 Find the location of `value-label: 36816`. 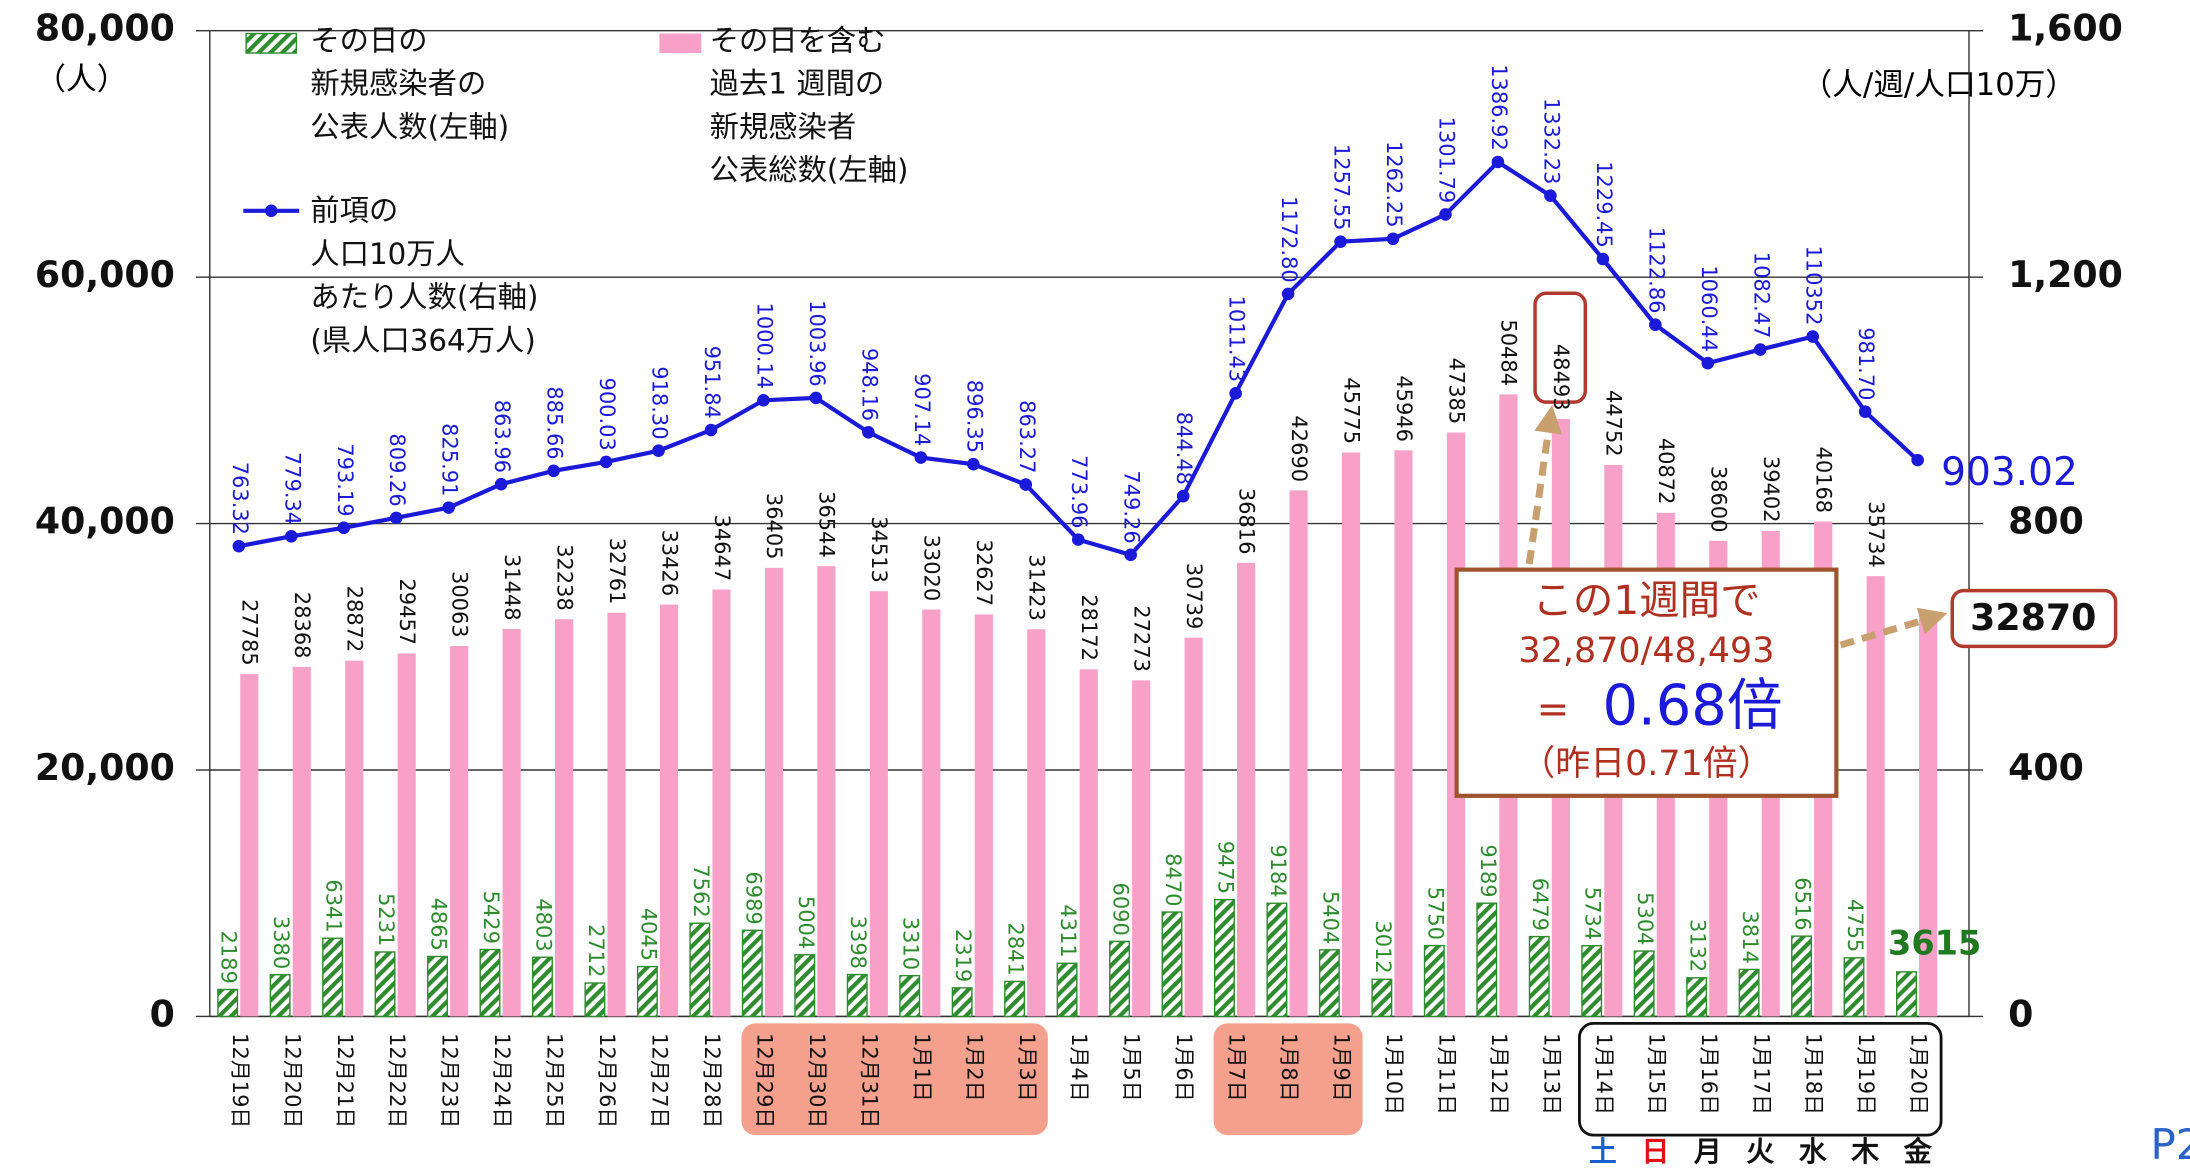

value-label: 36816 is located at coordinates (1246, 521).